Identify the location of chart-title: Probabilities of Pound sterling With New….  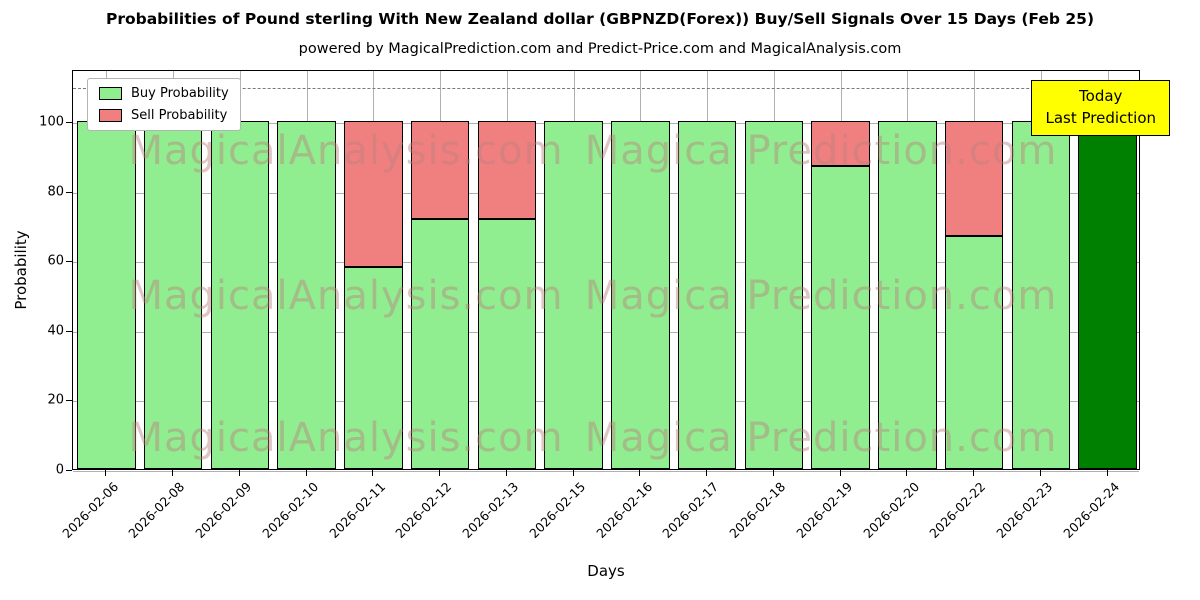
(600, 19).